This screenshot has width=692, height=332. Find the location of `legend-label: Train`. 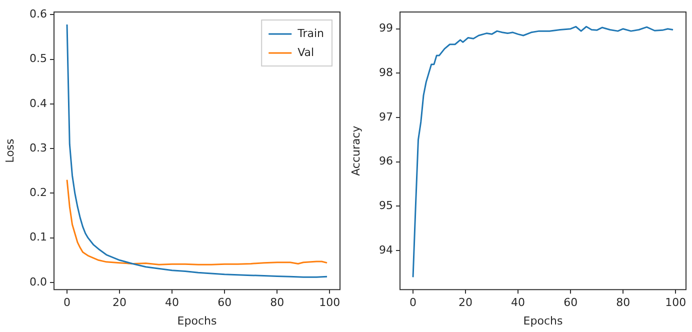

legend-label: Train is located at coordinates (310, 33).